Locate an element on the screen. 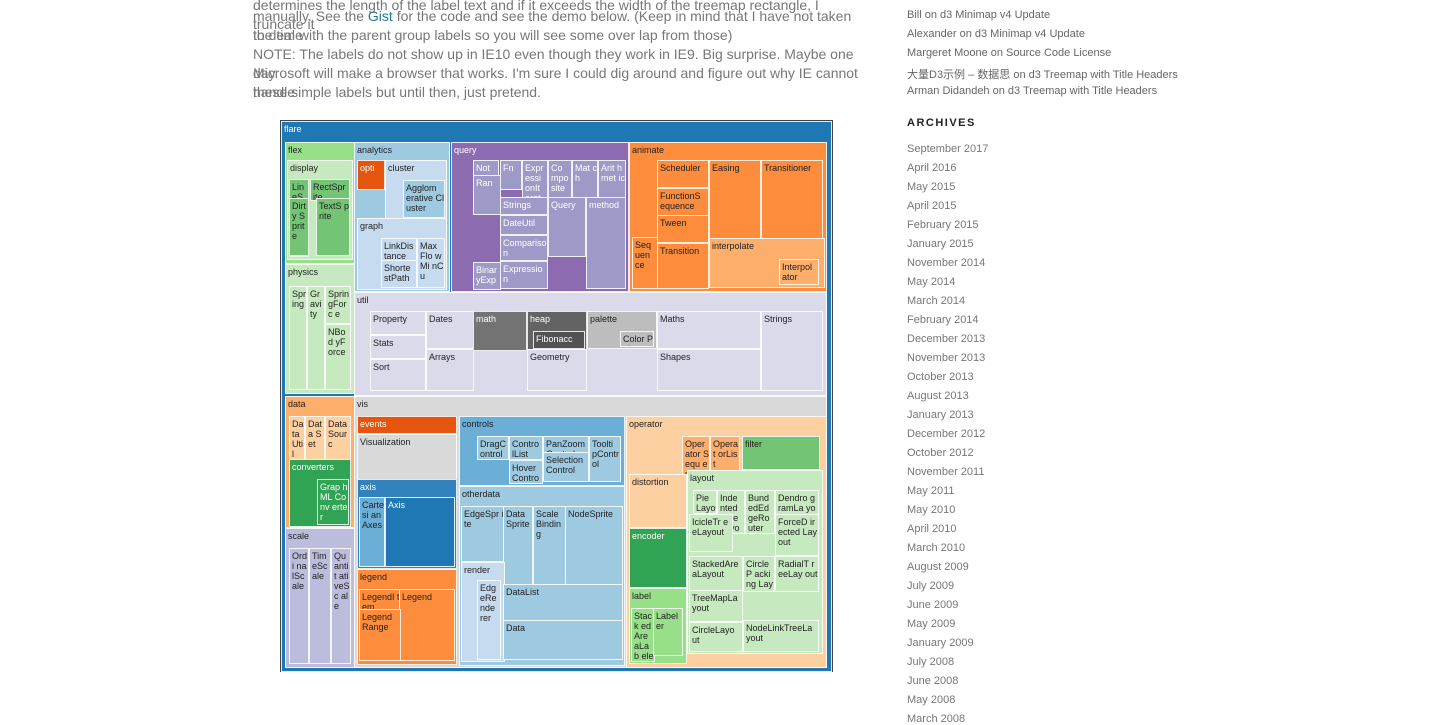  treemap-label: StackedAre aLayout is located at coordinates (715, 569).